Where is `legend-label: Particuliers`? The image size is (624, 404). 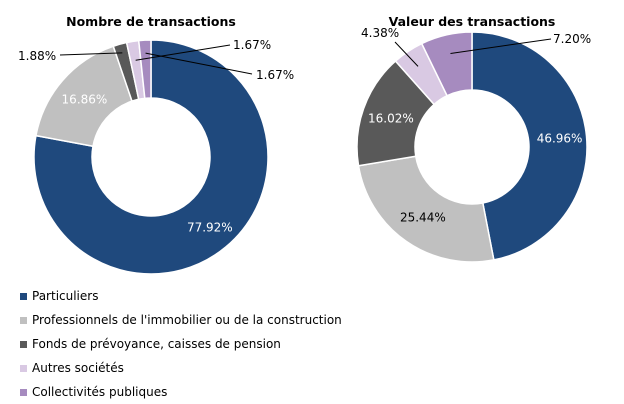 legend-label: Particuliers is located at coordinates (65, 296).